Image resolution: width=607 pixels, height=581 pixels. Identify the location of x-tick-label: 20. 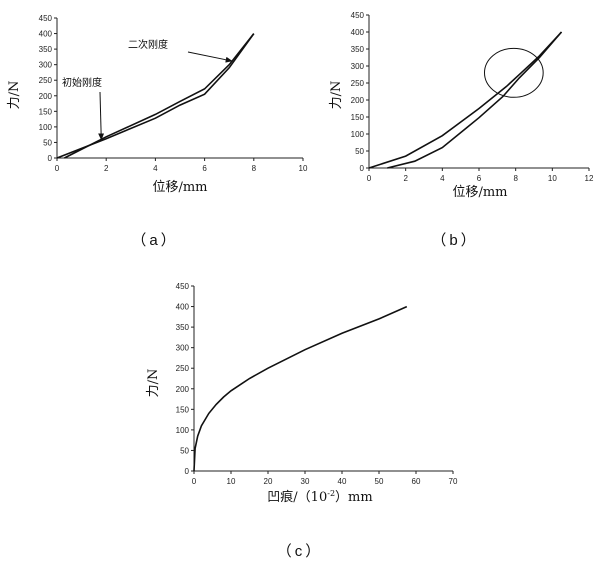
(268, 481).